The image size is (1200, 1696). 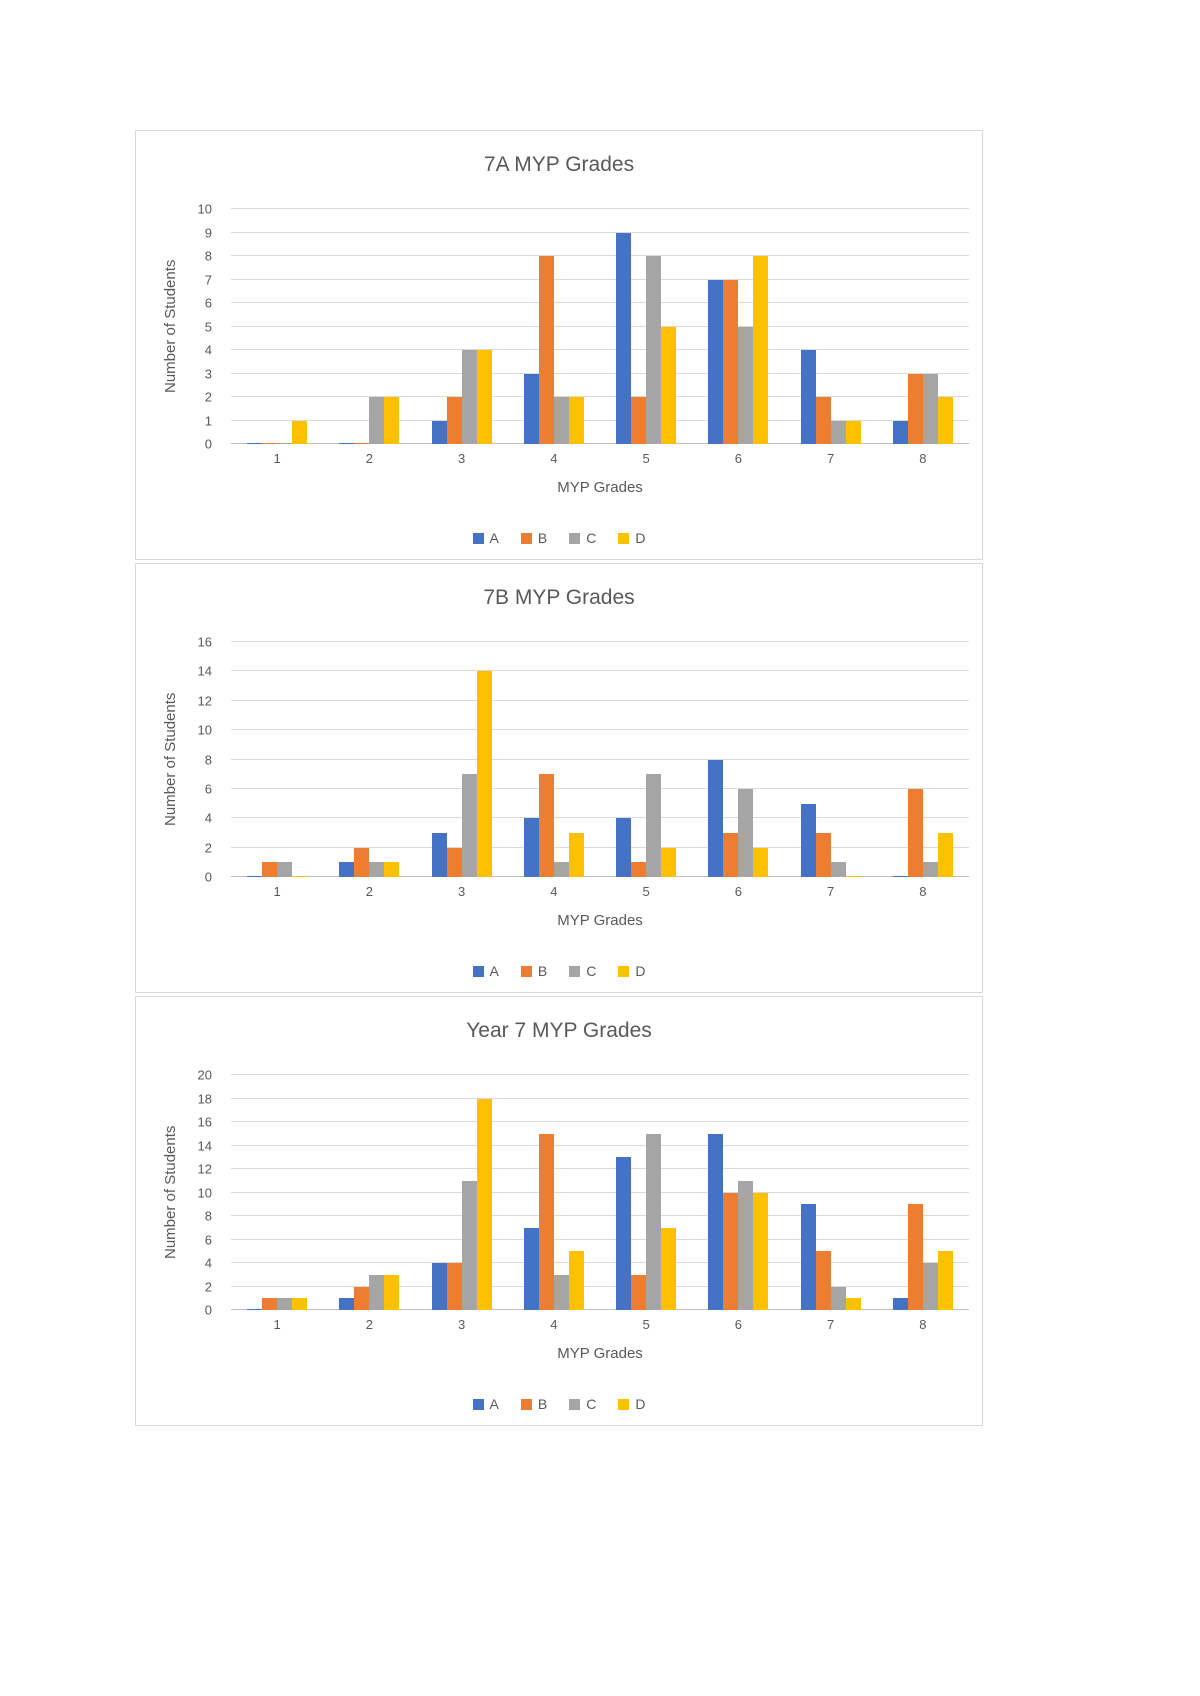 What do you see at coordinates (640, 1404) in the screenshot?
I see `legend-label: D` at bounding box center [640, 1404].